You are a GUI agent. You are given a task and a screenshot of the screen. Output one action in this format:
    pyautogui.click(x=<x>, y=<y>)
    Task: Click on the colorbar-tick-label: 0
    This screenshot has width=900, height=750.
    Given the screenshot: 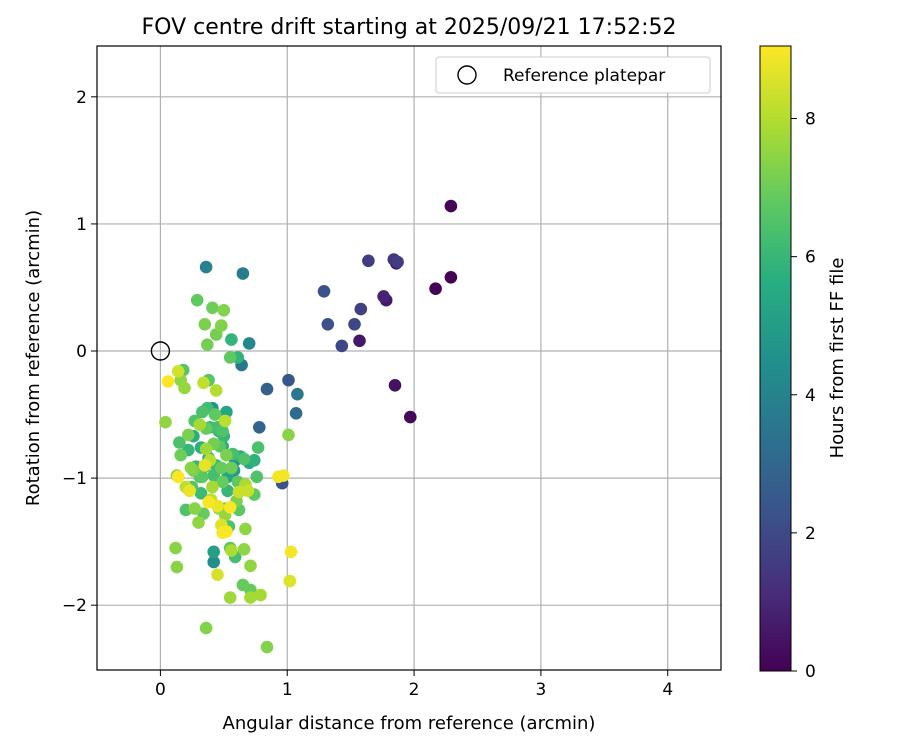 What is the action you would take?
    pyautogui.click(x=810, y=672)
    